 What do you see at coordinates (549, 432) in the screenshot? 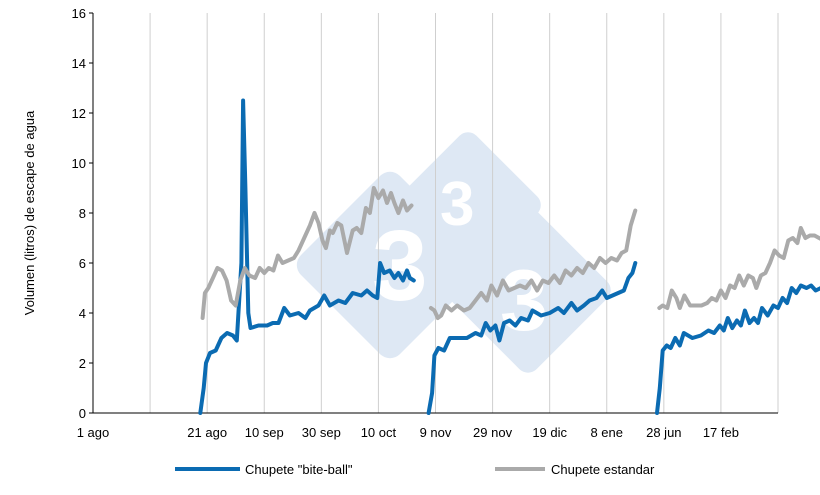
I see `x-tick-label: 19 dic` at bounding box center [549, 432].